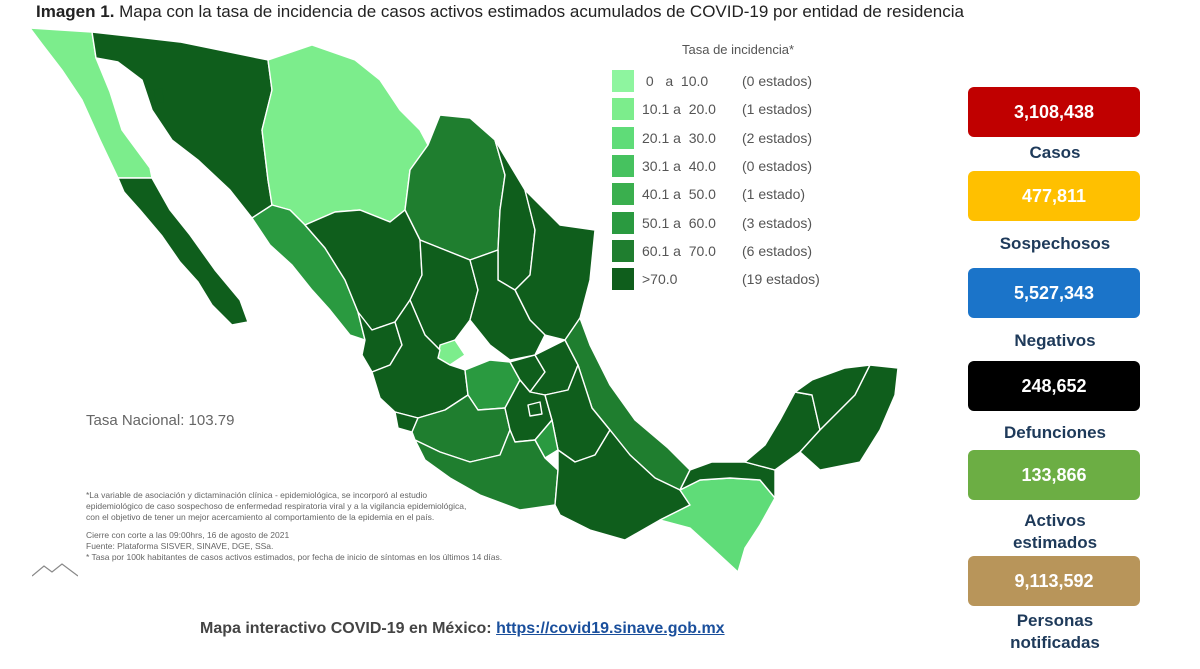 The image size is (1200, 669). I want to click on stat-notificadas-box: 9,113,592, so click(1054, 581).